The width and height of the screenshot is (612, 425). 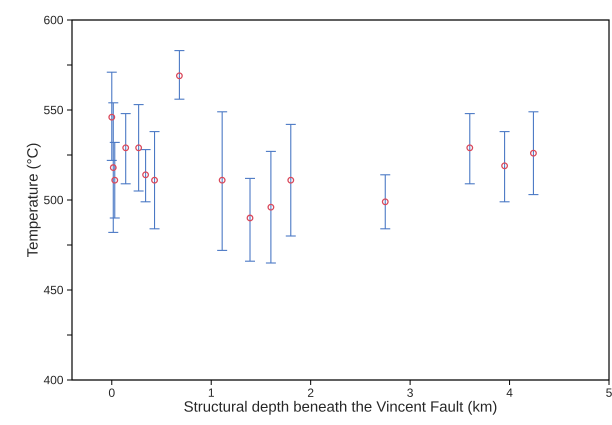 What do you see at coordinates (54, 200) in the screenshot?
I see `y-tick-label: 500` at bounding box center [54, 200].